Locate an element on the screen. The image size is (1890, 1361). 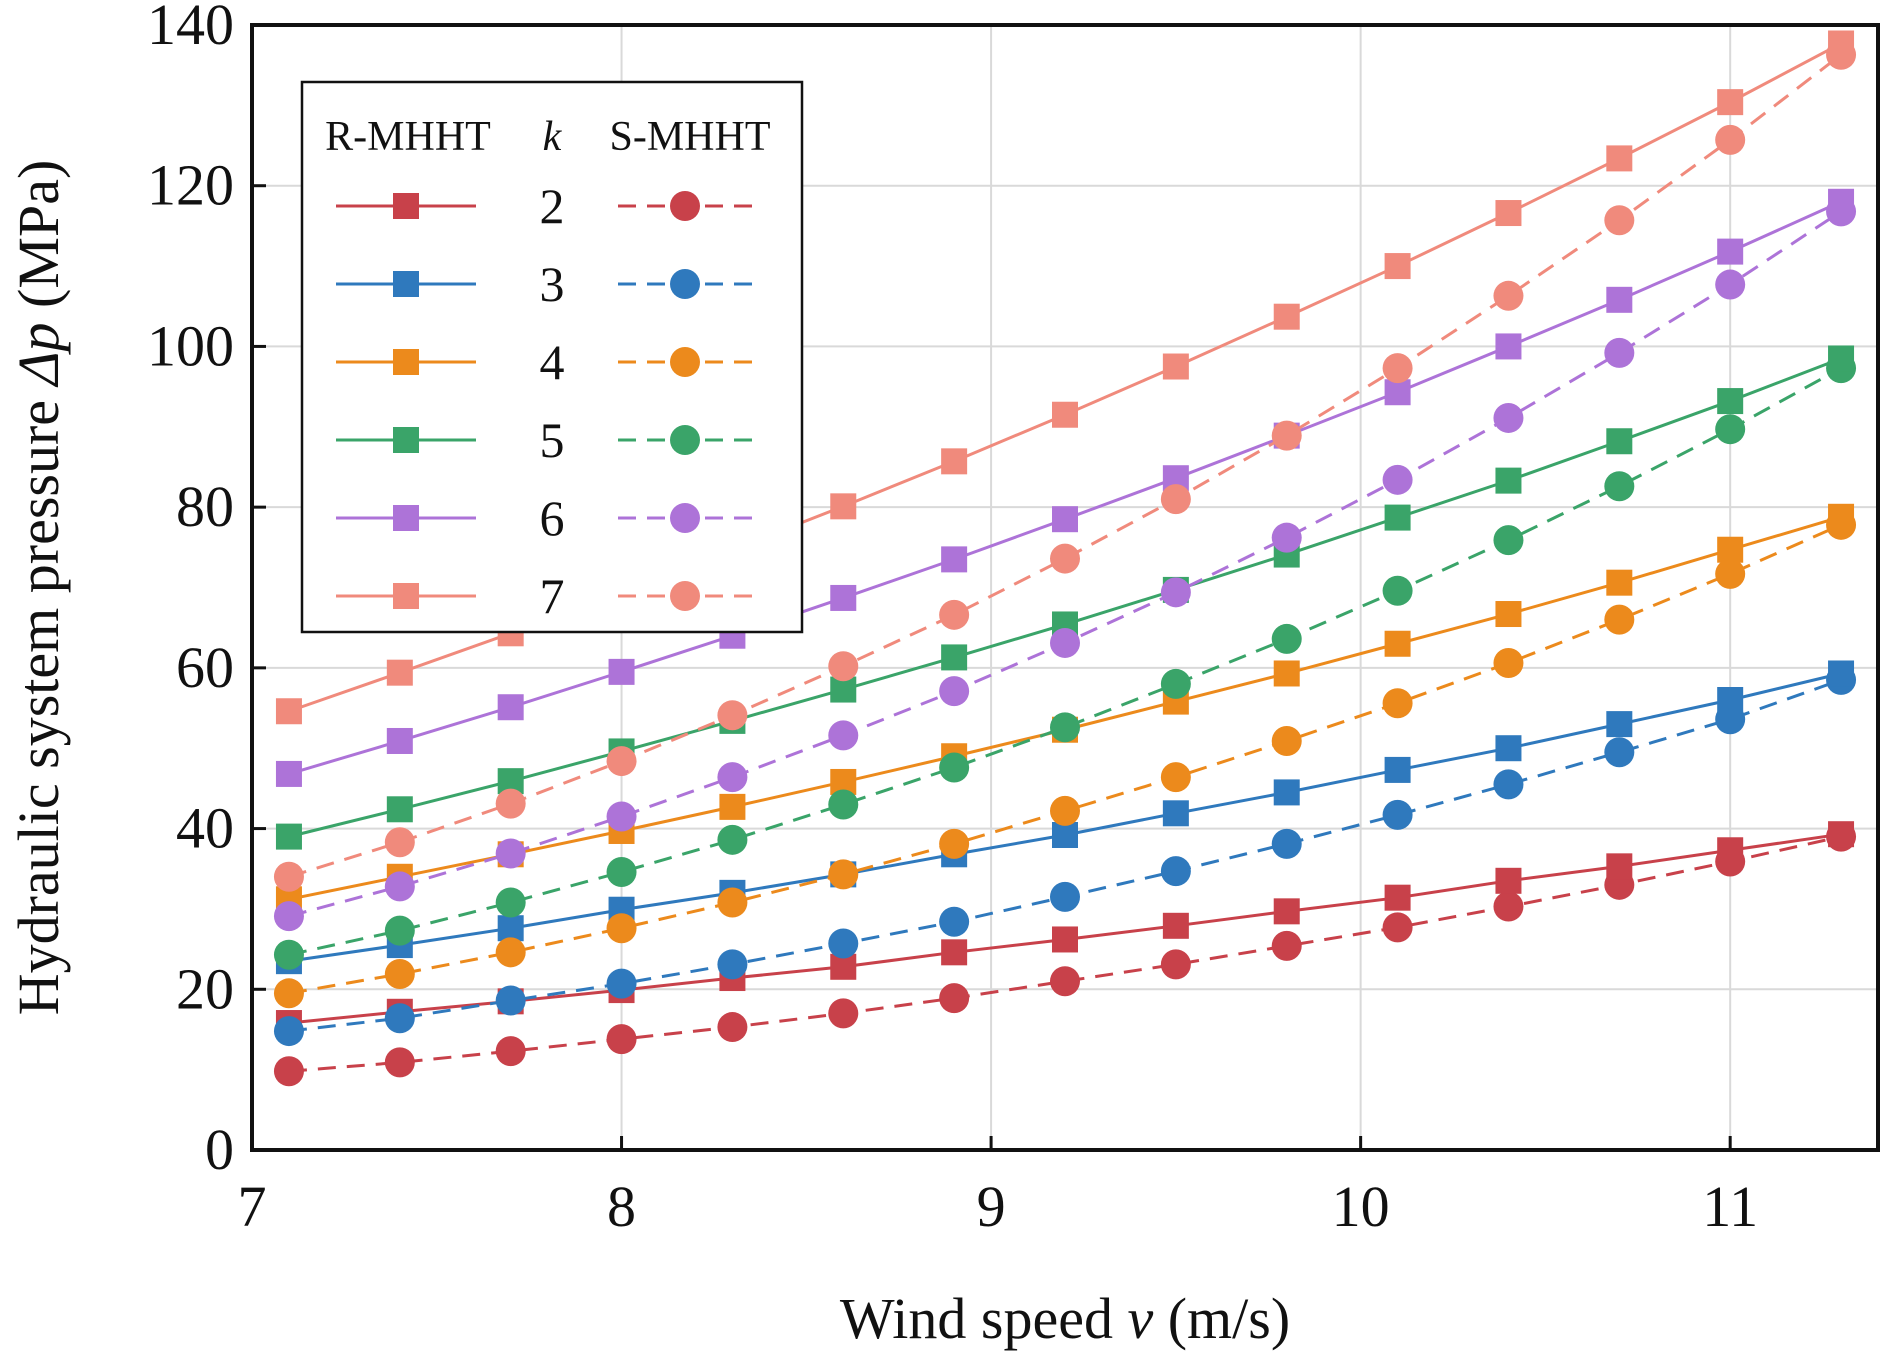
legend: R-MHHT k S-MHHT 2 3 4 5 6 7 is located at coordinates (552, 357).